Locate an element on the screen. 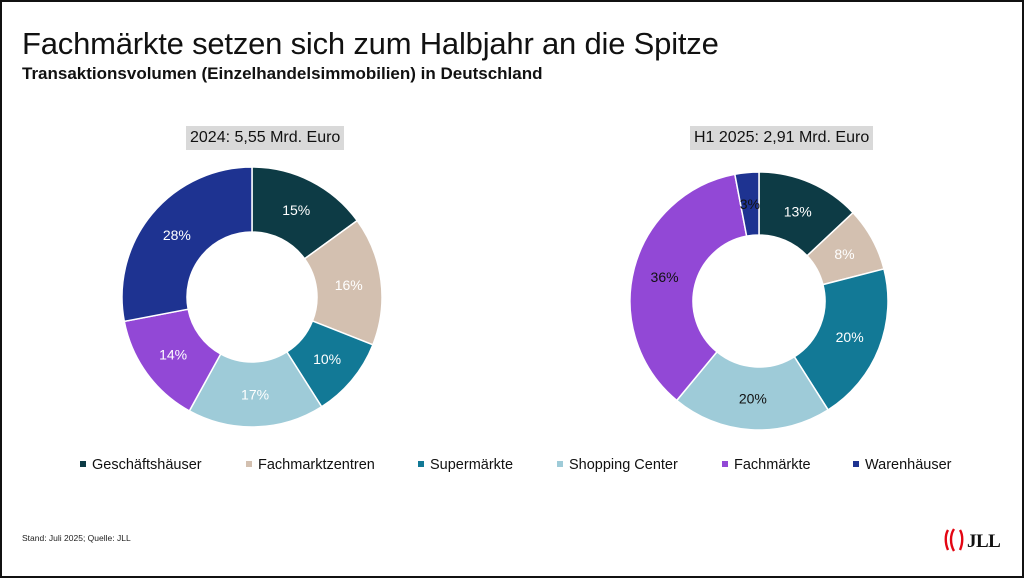  logo-text: JLL is located at coordinates (984, 541).